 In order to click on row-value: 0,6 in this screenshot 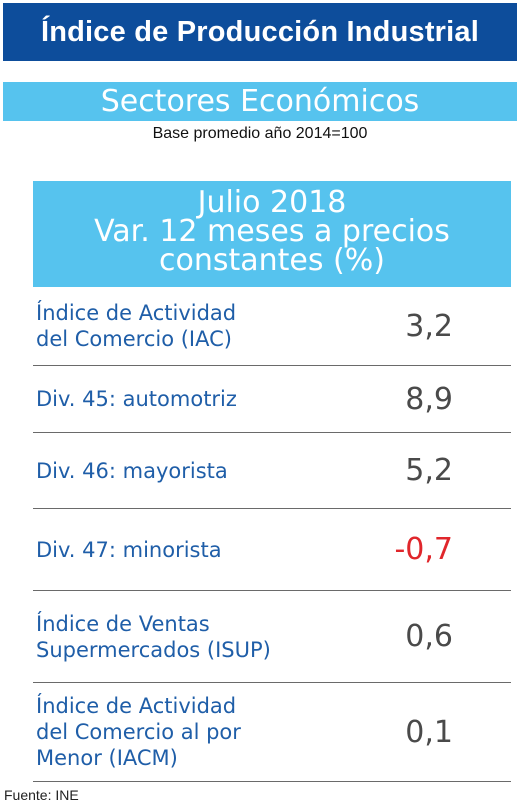, I will do `click(429, 636)`.